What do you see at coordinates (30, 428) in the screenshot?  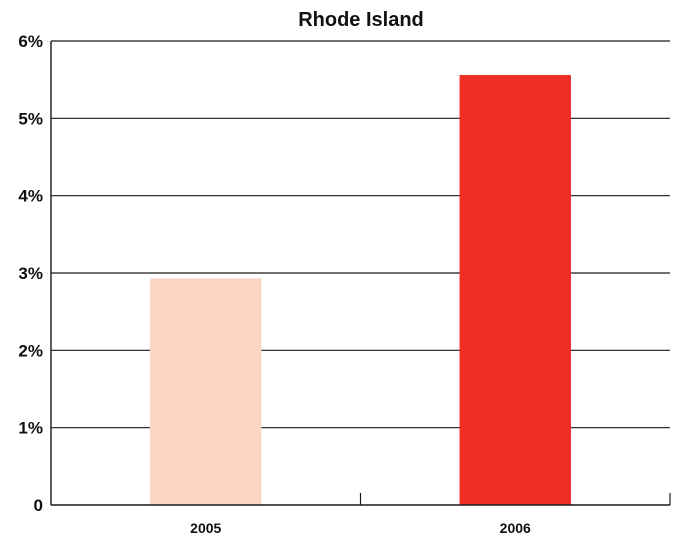 I see `y-tick-label: 1%` at bounding box center [30, 428].